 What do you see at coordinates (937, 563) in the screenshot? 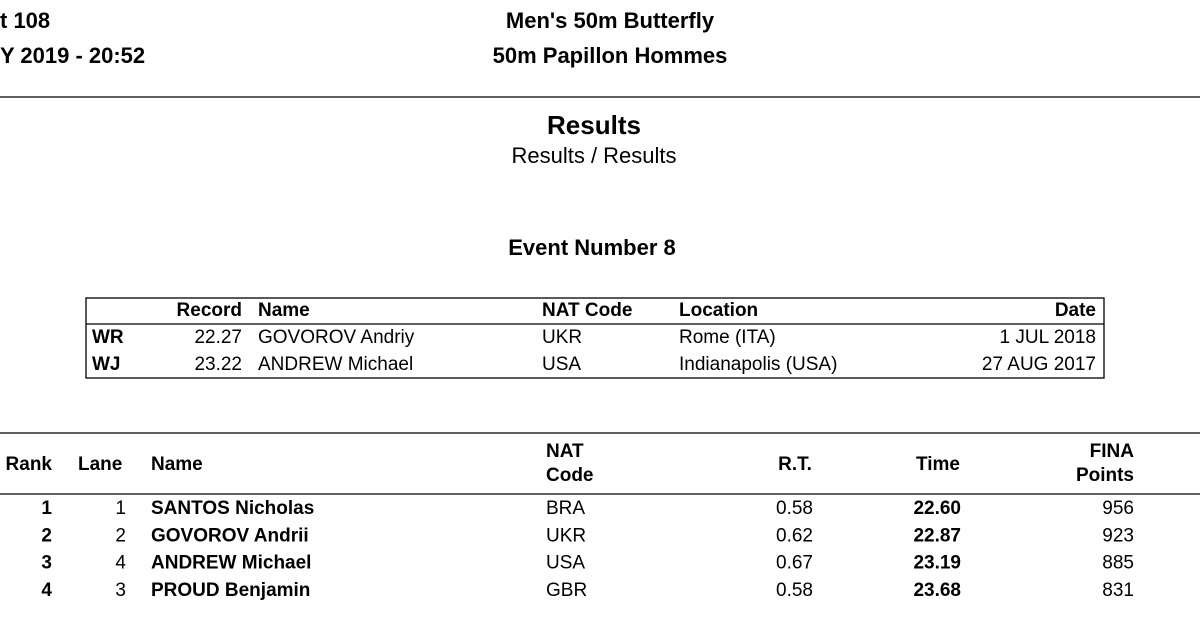
I see `results-cell: 23.19` at bounding box center [937, 563].